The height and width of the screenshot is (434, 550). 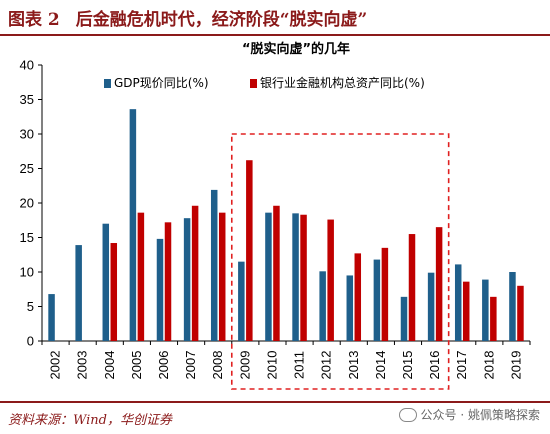 I want to click on x-tick-label: 2005, so click(x=136, y=365).